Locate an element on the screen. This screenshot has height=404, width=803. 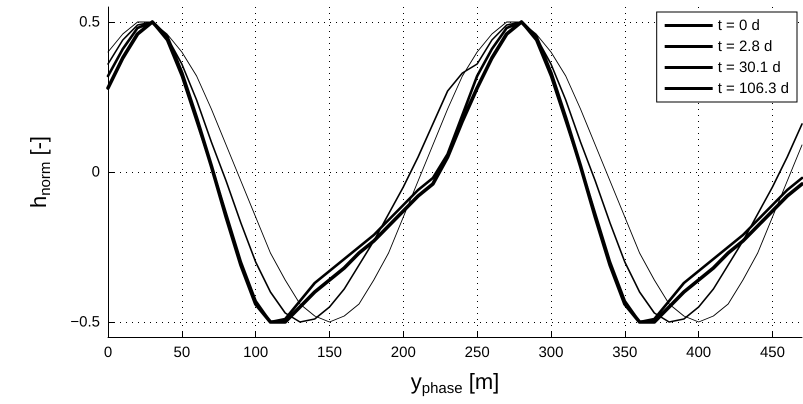
legend-label: t = 30.1 d is located at coordinates (749, 67).